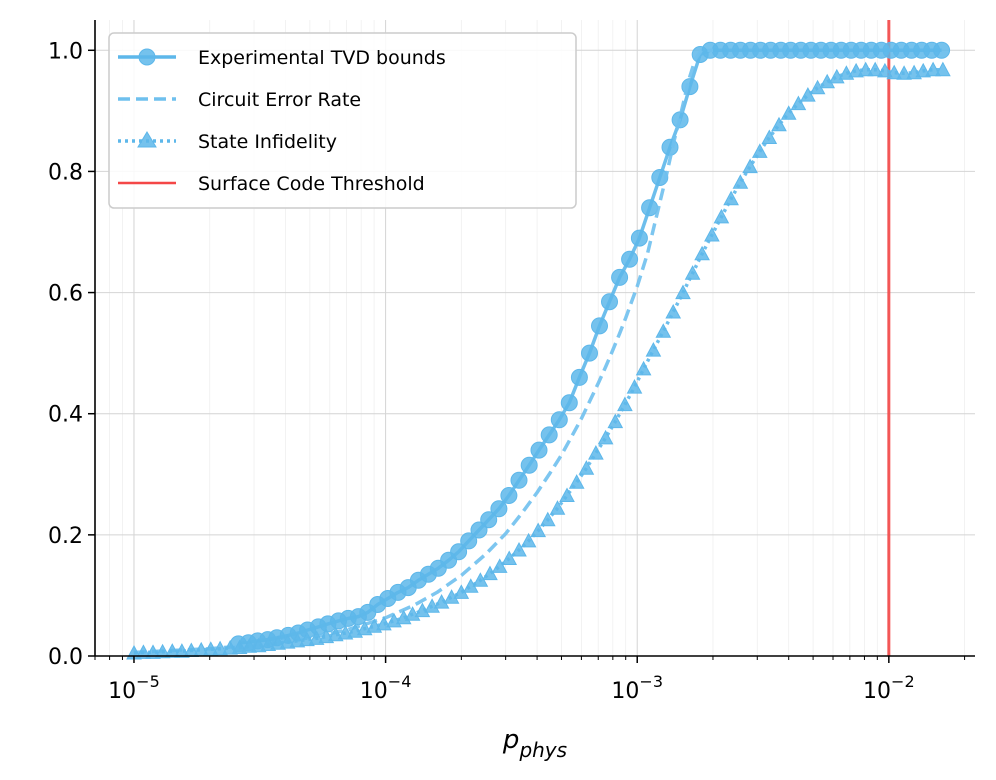 The width and height of the screenshot is (996, 780). I want to click on y-tick-label: 1.0, so click(65, 51).